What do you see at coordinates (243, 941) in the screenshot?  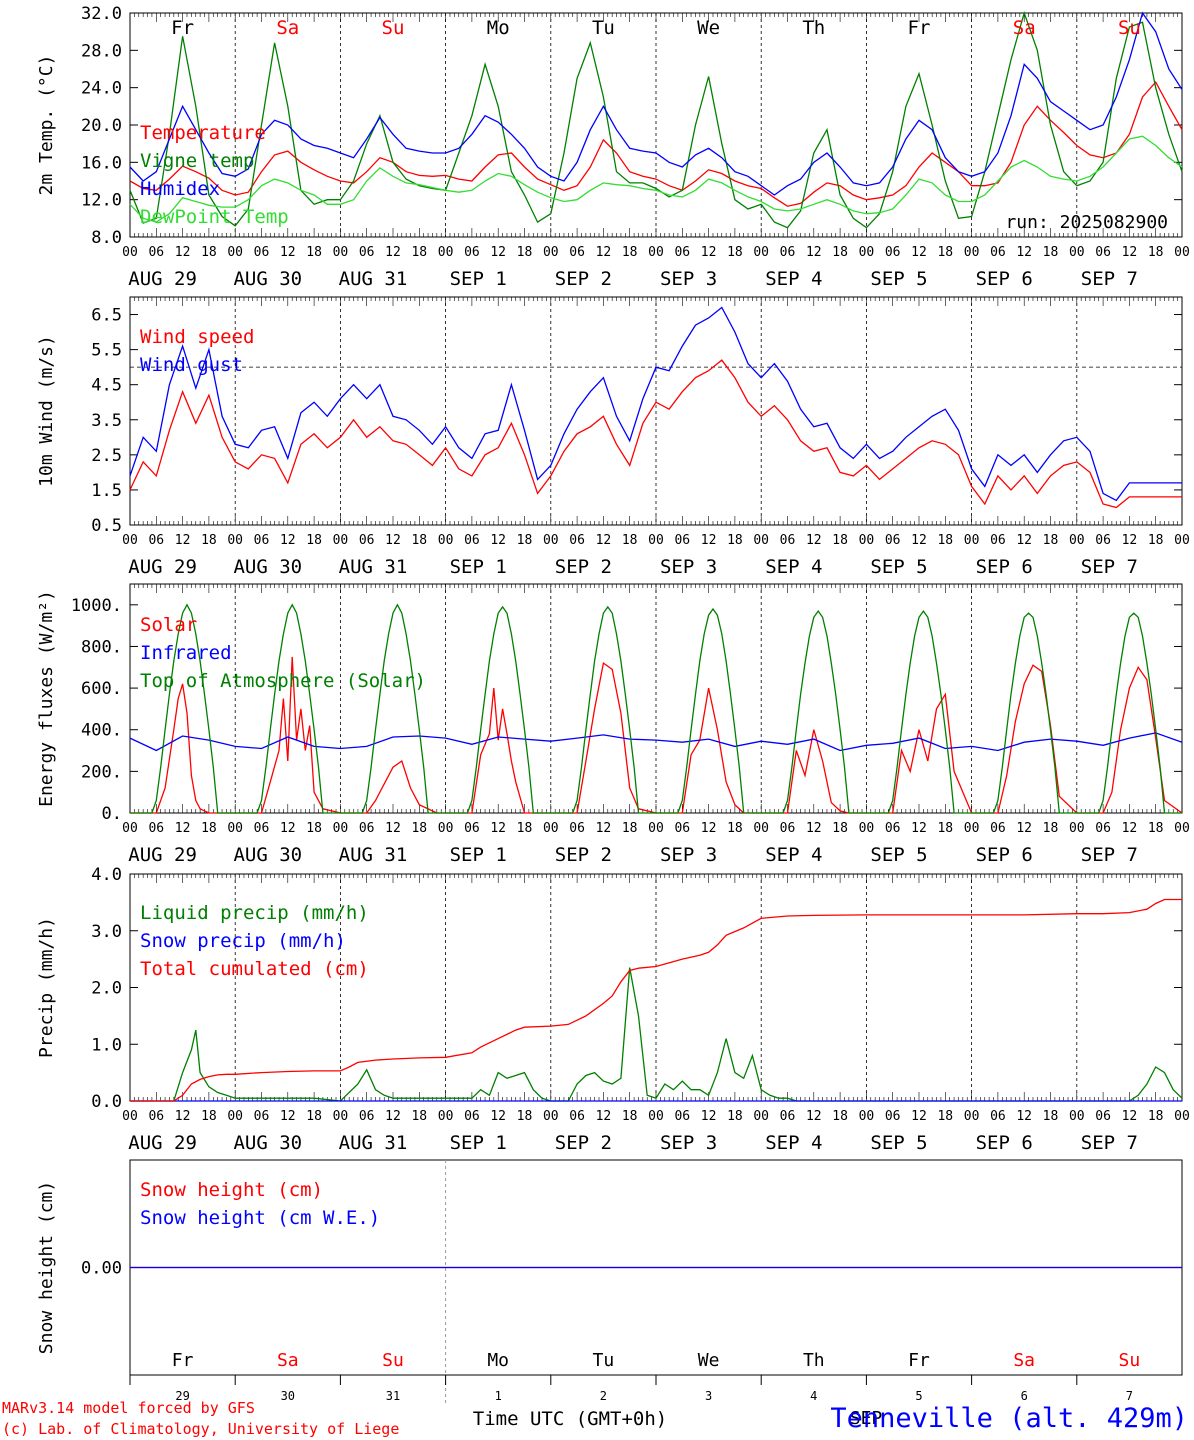 I see `legend-entry: Snow precip (mm/h)` at bounding box center [243, 941].